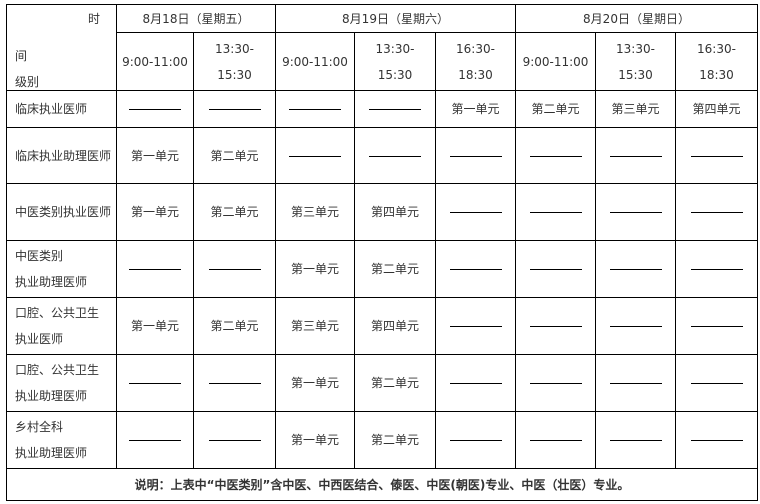  What do you see at coordinates (61, 383) in the screenshot?
I see `level-cell: 口腔、公共卫生 执业助理医师` at bounding box center [61, 383].